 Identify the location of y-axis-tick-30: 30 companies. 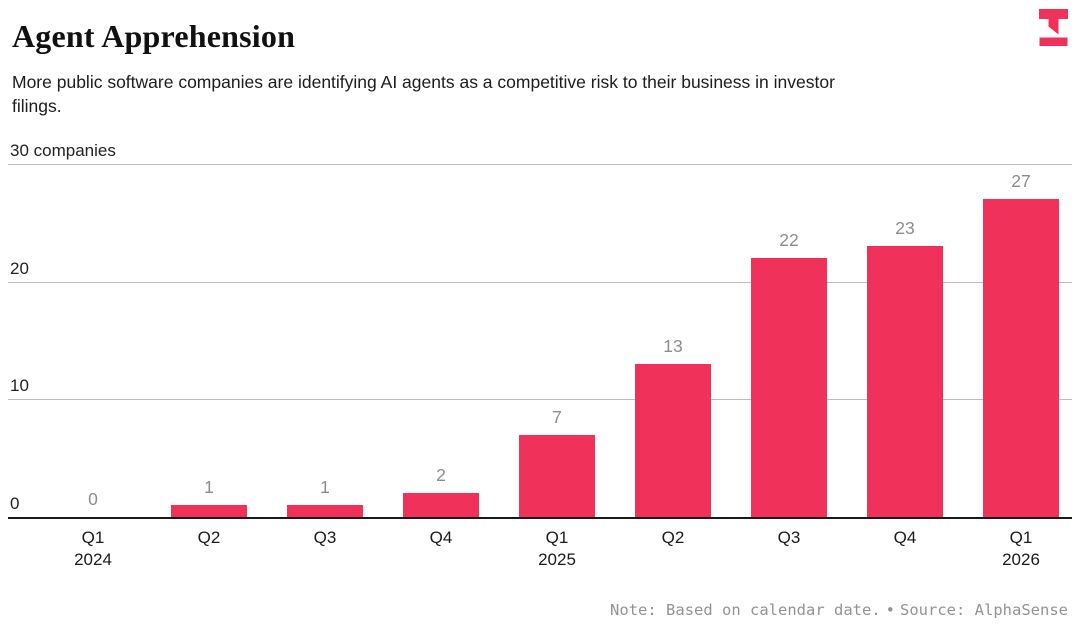
(63, 150).